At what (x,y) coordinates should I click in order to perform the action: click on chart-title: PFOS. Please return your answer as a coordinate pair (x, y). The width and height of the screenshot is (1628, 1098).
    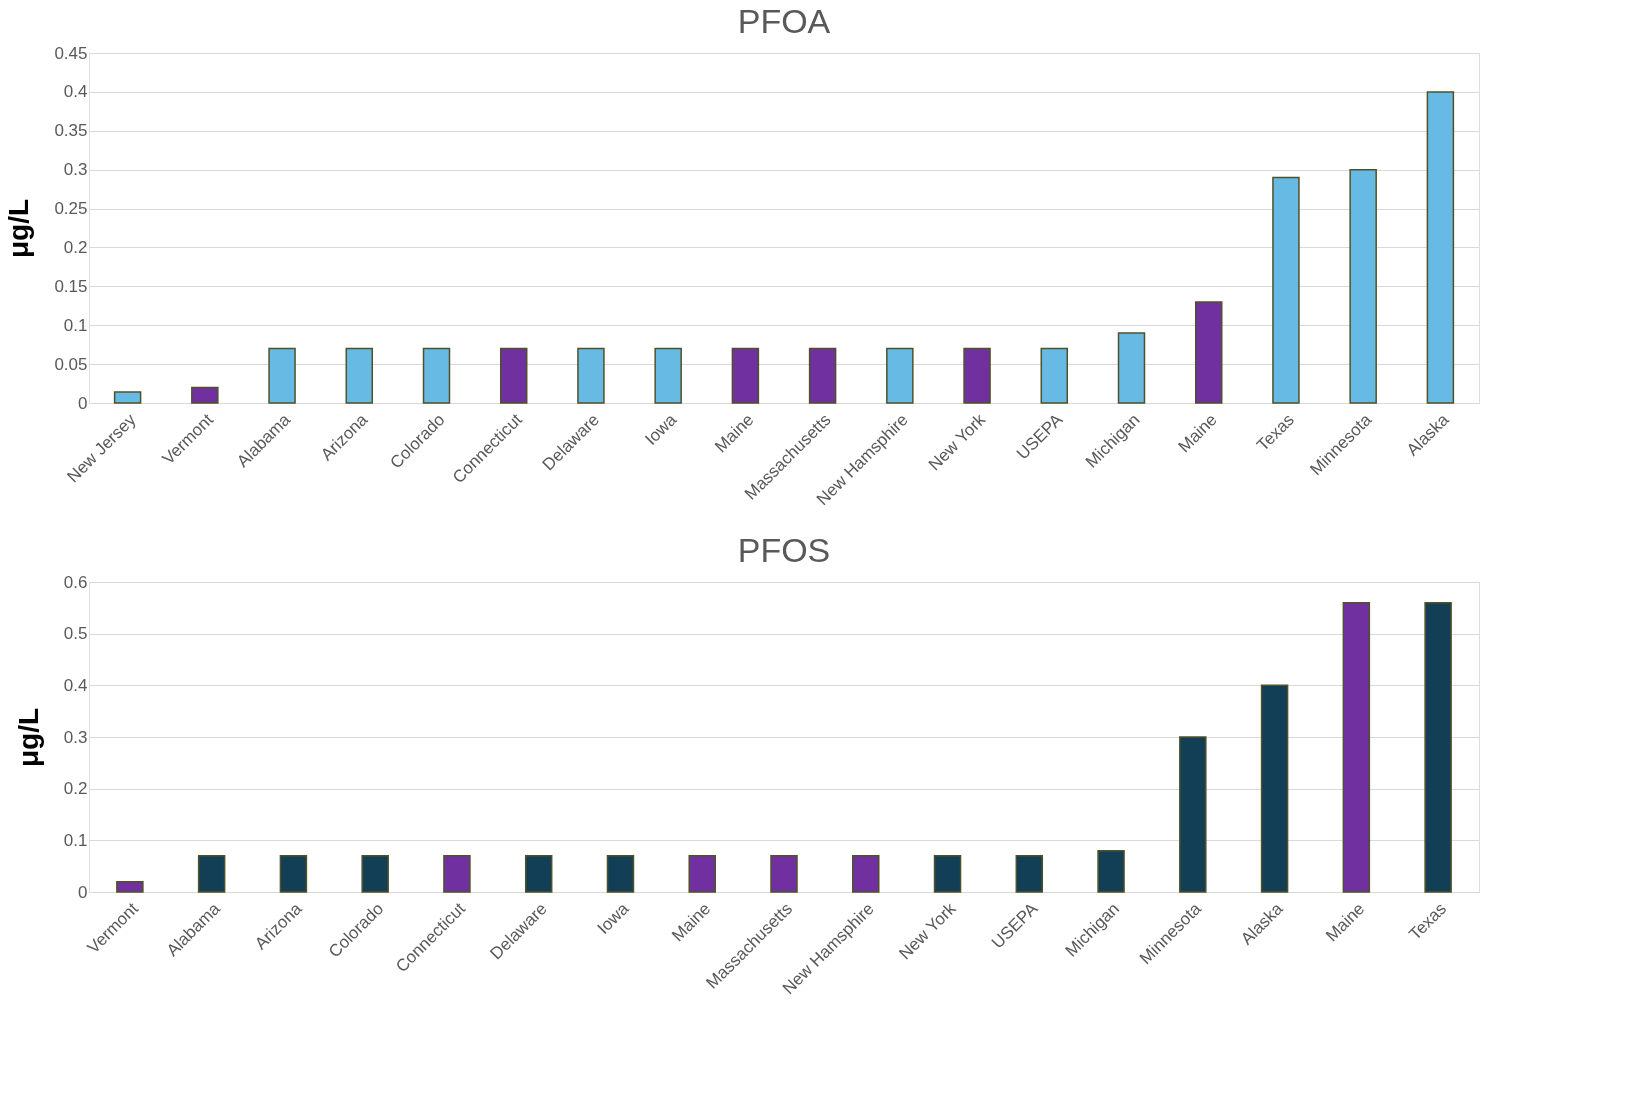
    Looking at the image, I should click on (784, 550).